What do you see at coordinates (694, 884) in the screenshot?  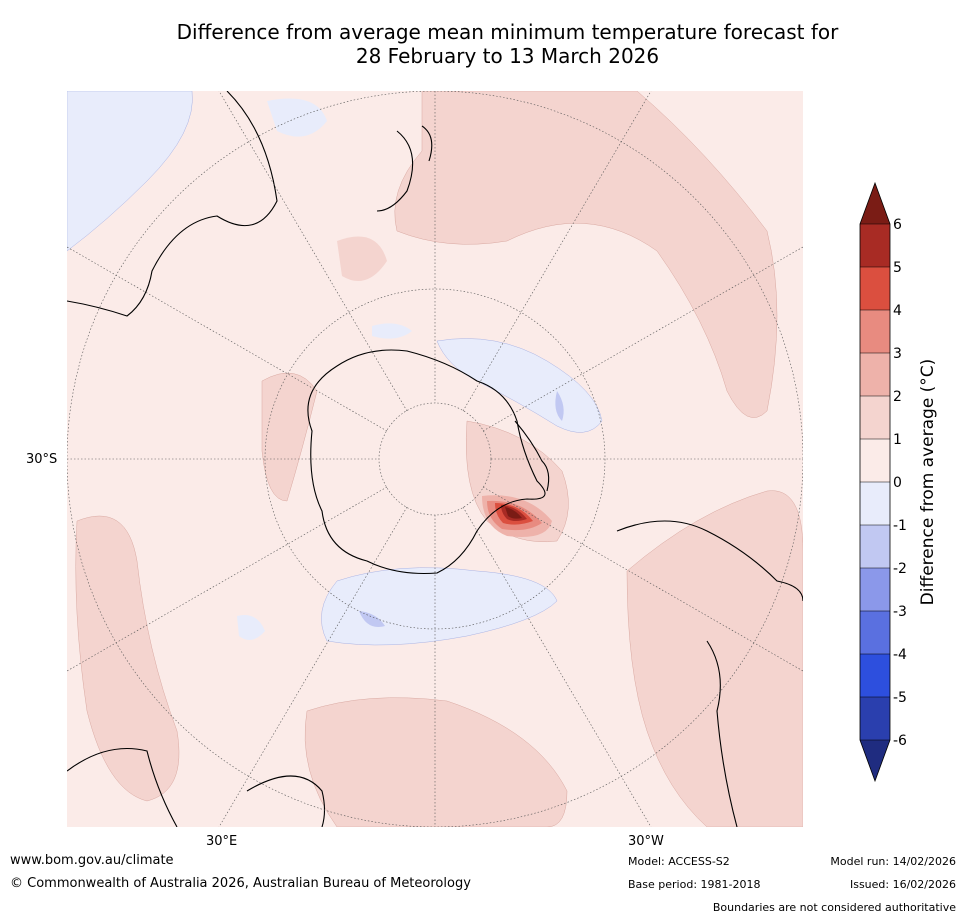 I see `footer-base-period: Base period: 1981-2018` at bounding box center [694, 884].